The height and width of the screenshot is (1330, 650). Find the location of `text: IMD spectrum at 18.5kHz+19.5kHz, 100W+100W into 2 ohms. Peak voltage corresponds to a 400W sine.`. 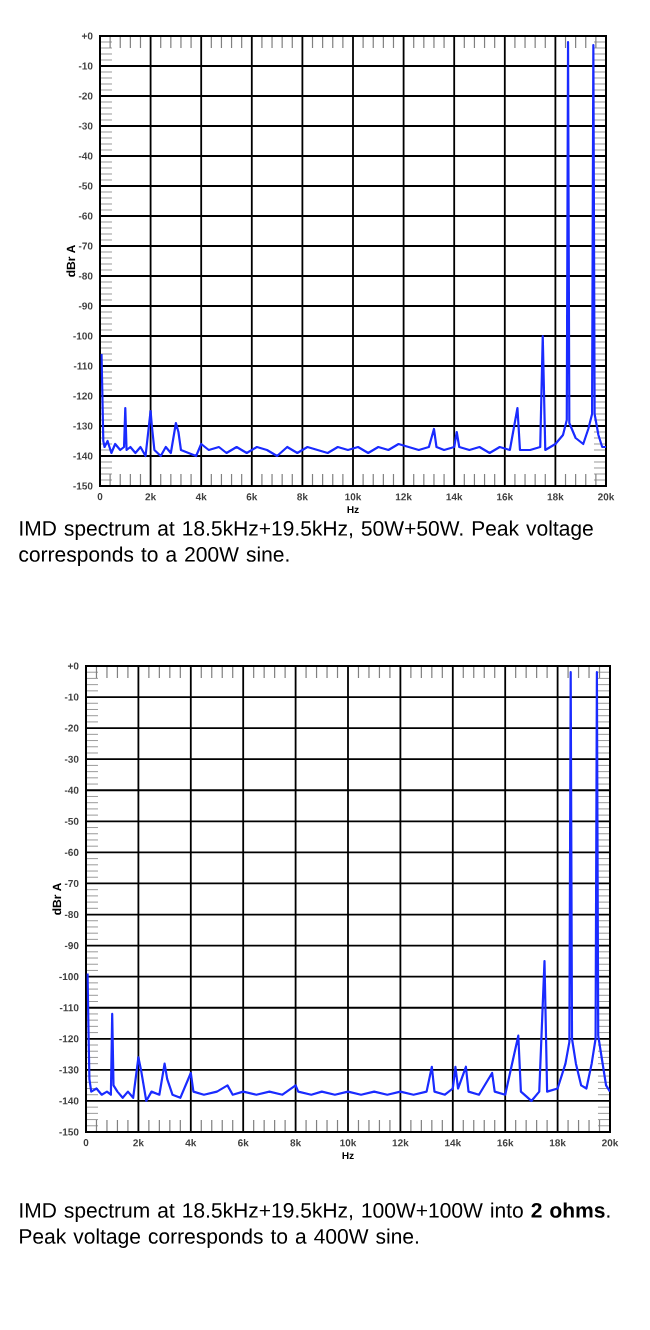

text: IMD spectrum at 18.5kHz+19.5kHz, 100W+100W into 2 ohms. Peak voltage corresponds to a 400W sine. is located at coordinates (315, 1225).